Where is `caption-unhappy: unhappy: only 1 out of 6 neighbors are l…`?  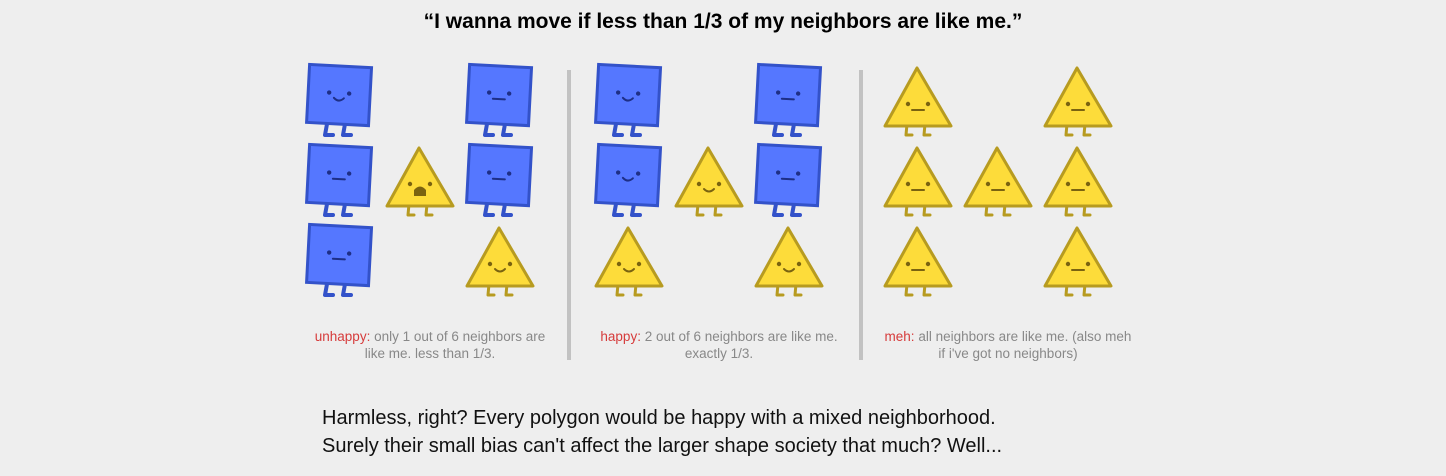 caption-unhappy: unhappy: only 1 out of 6 neighbors are l… is located at coordinates (430, 345).